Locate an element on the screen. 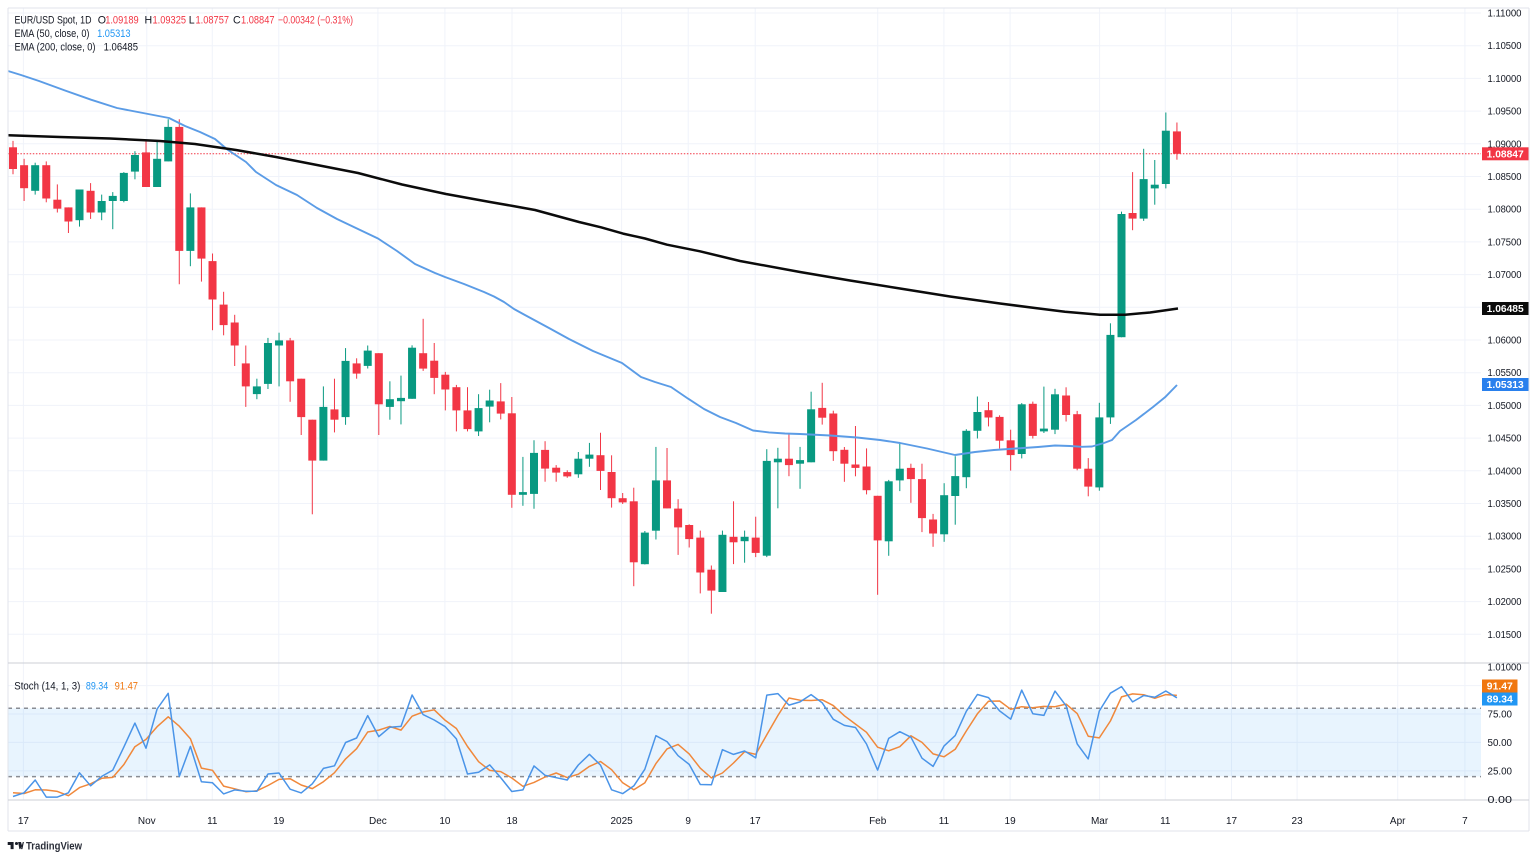 The height and width of the screenshot is (865, 1536). svg-text: 1.09189 is located at coordinates (122, 21).